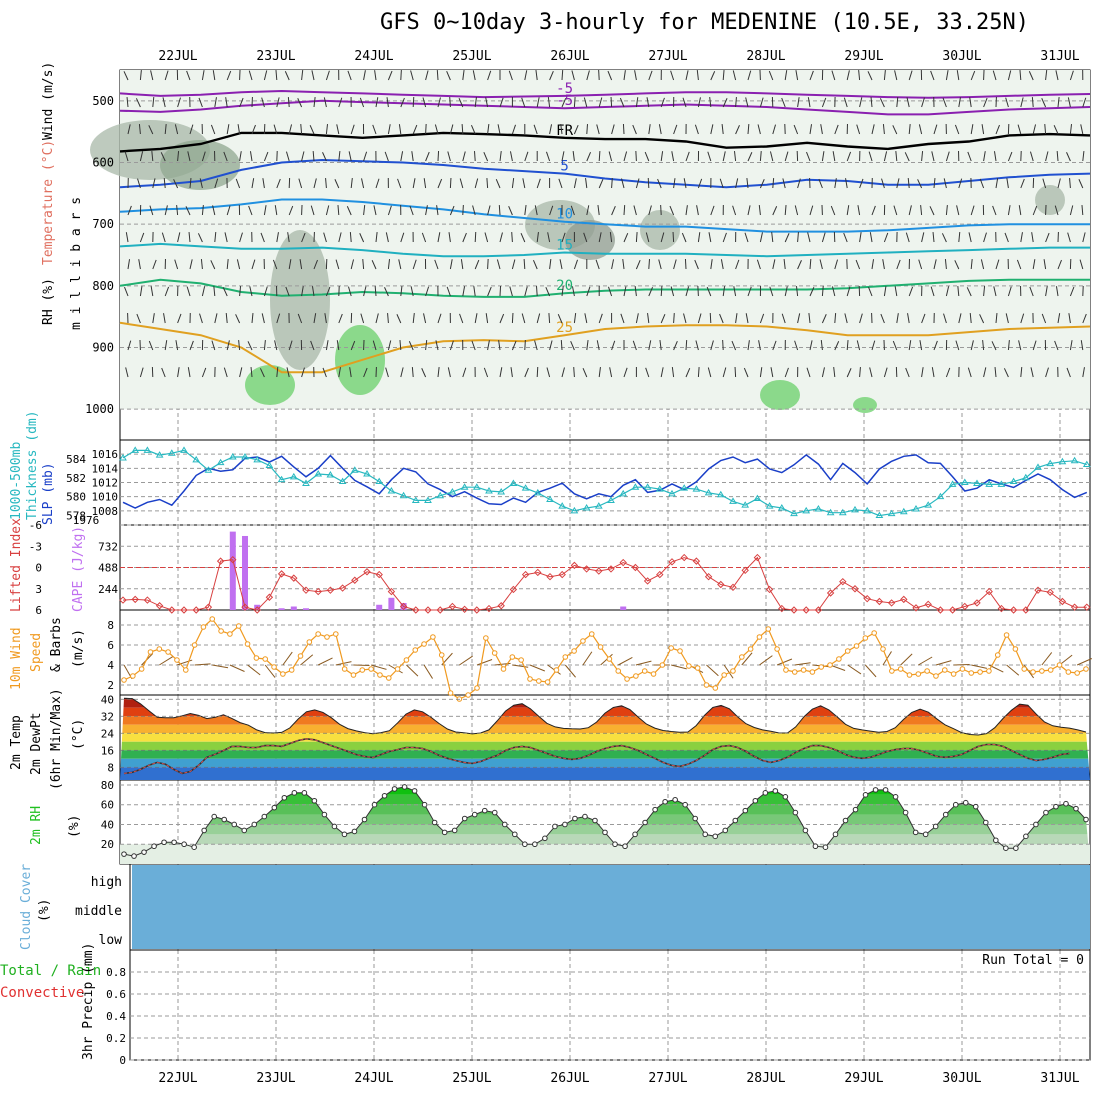  I want to click on axis-label-wind: Wind (m/s), so click(48, 101).